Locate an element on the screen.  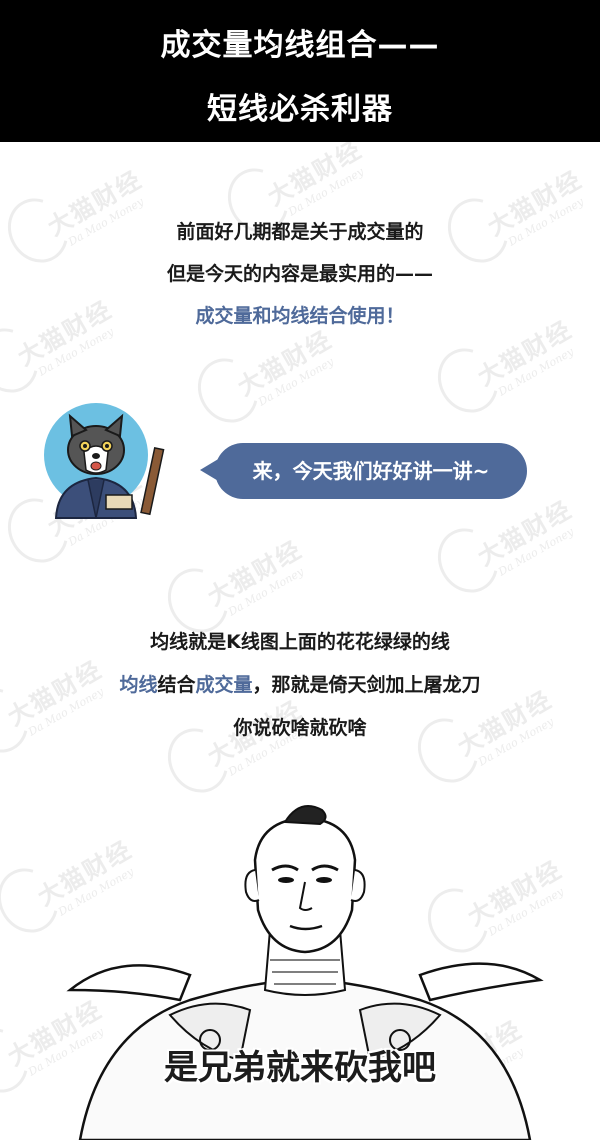
intro-line-2: 但是今天的内容是最实用的—— is located at coordinates (299, 274).